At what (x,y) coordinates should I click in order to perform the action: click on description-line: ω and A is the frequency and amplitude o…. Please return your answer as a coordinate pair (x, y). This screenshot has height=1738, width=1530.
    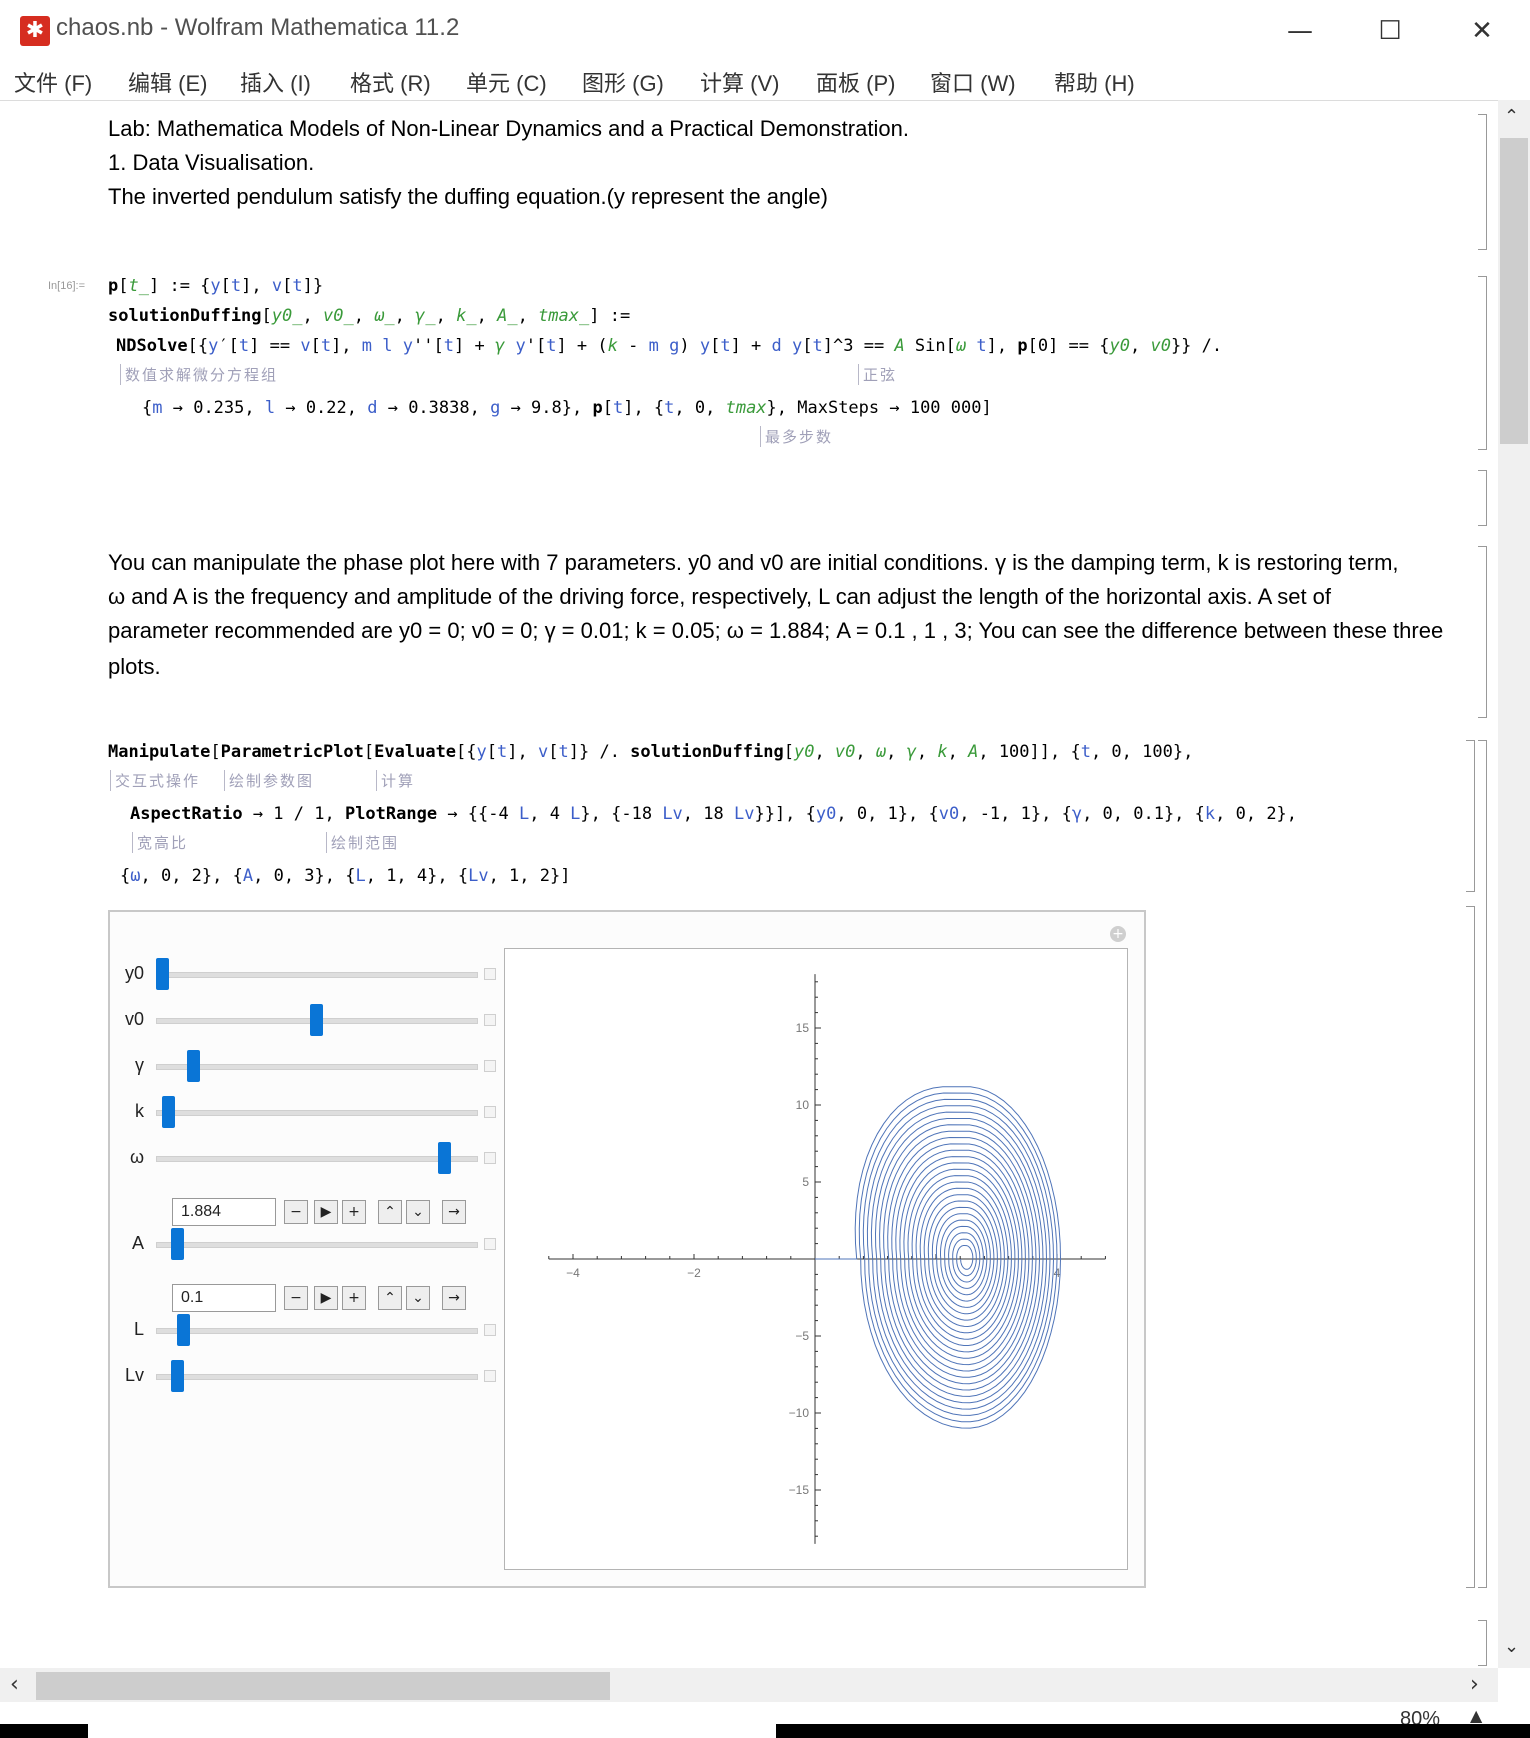
    Looking at the image, I should click on (720, 596).